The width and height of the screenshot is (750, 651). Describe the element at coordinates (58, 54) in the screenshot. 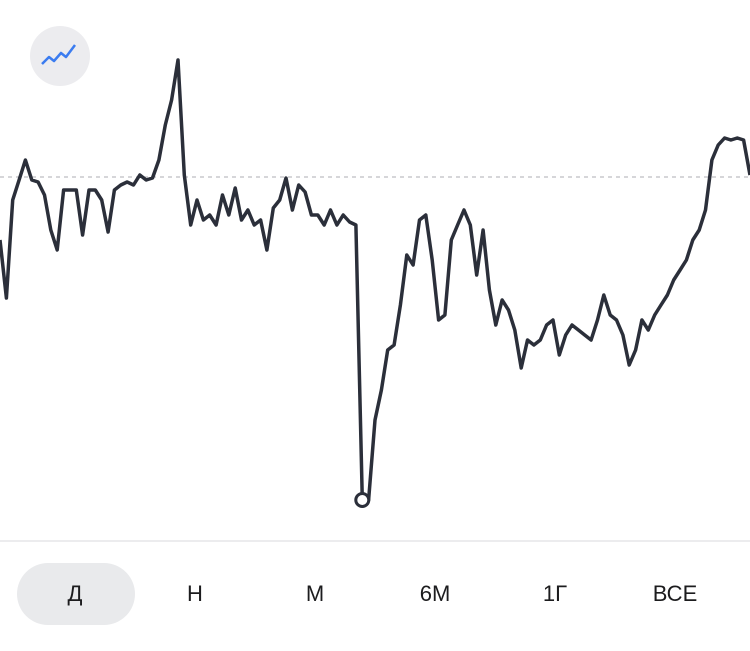

I see `chart-type-icon` at that location.